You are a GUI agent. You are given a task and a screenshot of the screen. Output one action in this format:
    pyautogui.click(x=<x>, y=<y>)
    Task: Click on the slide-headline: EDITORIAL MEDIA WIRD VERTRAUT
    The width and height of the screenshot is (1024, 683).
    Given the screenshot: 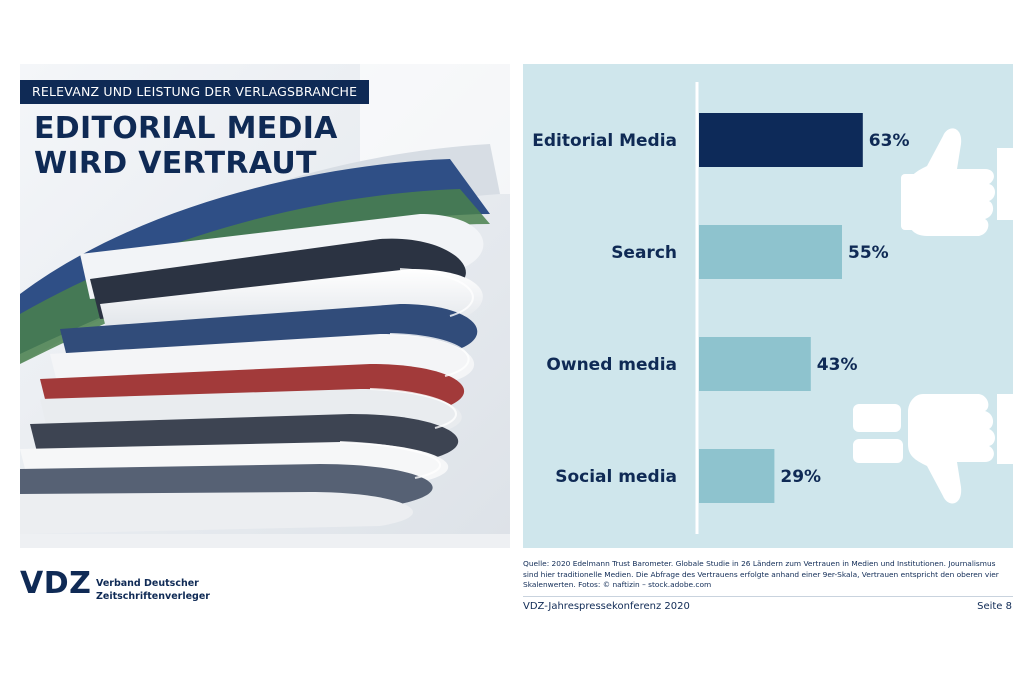 What is the action you would take?
    pyautogui.click(x=214, y=146)
    